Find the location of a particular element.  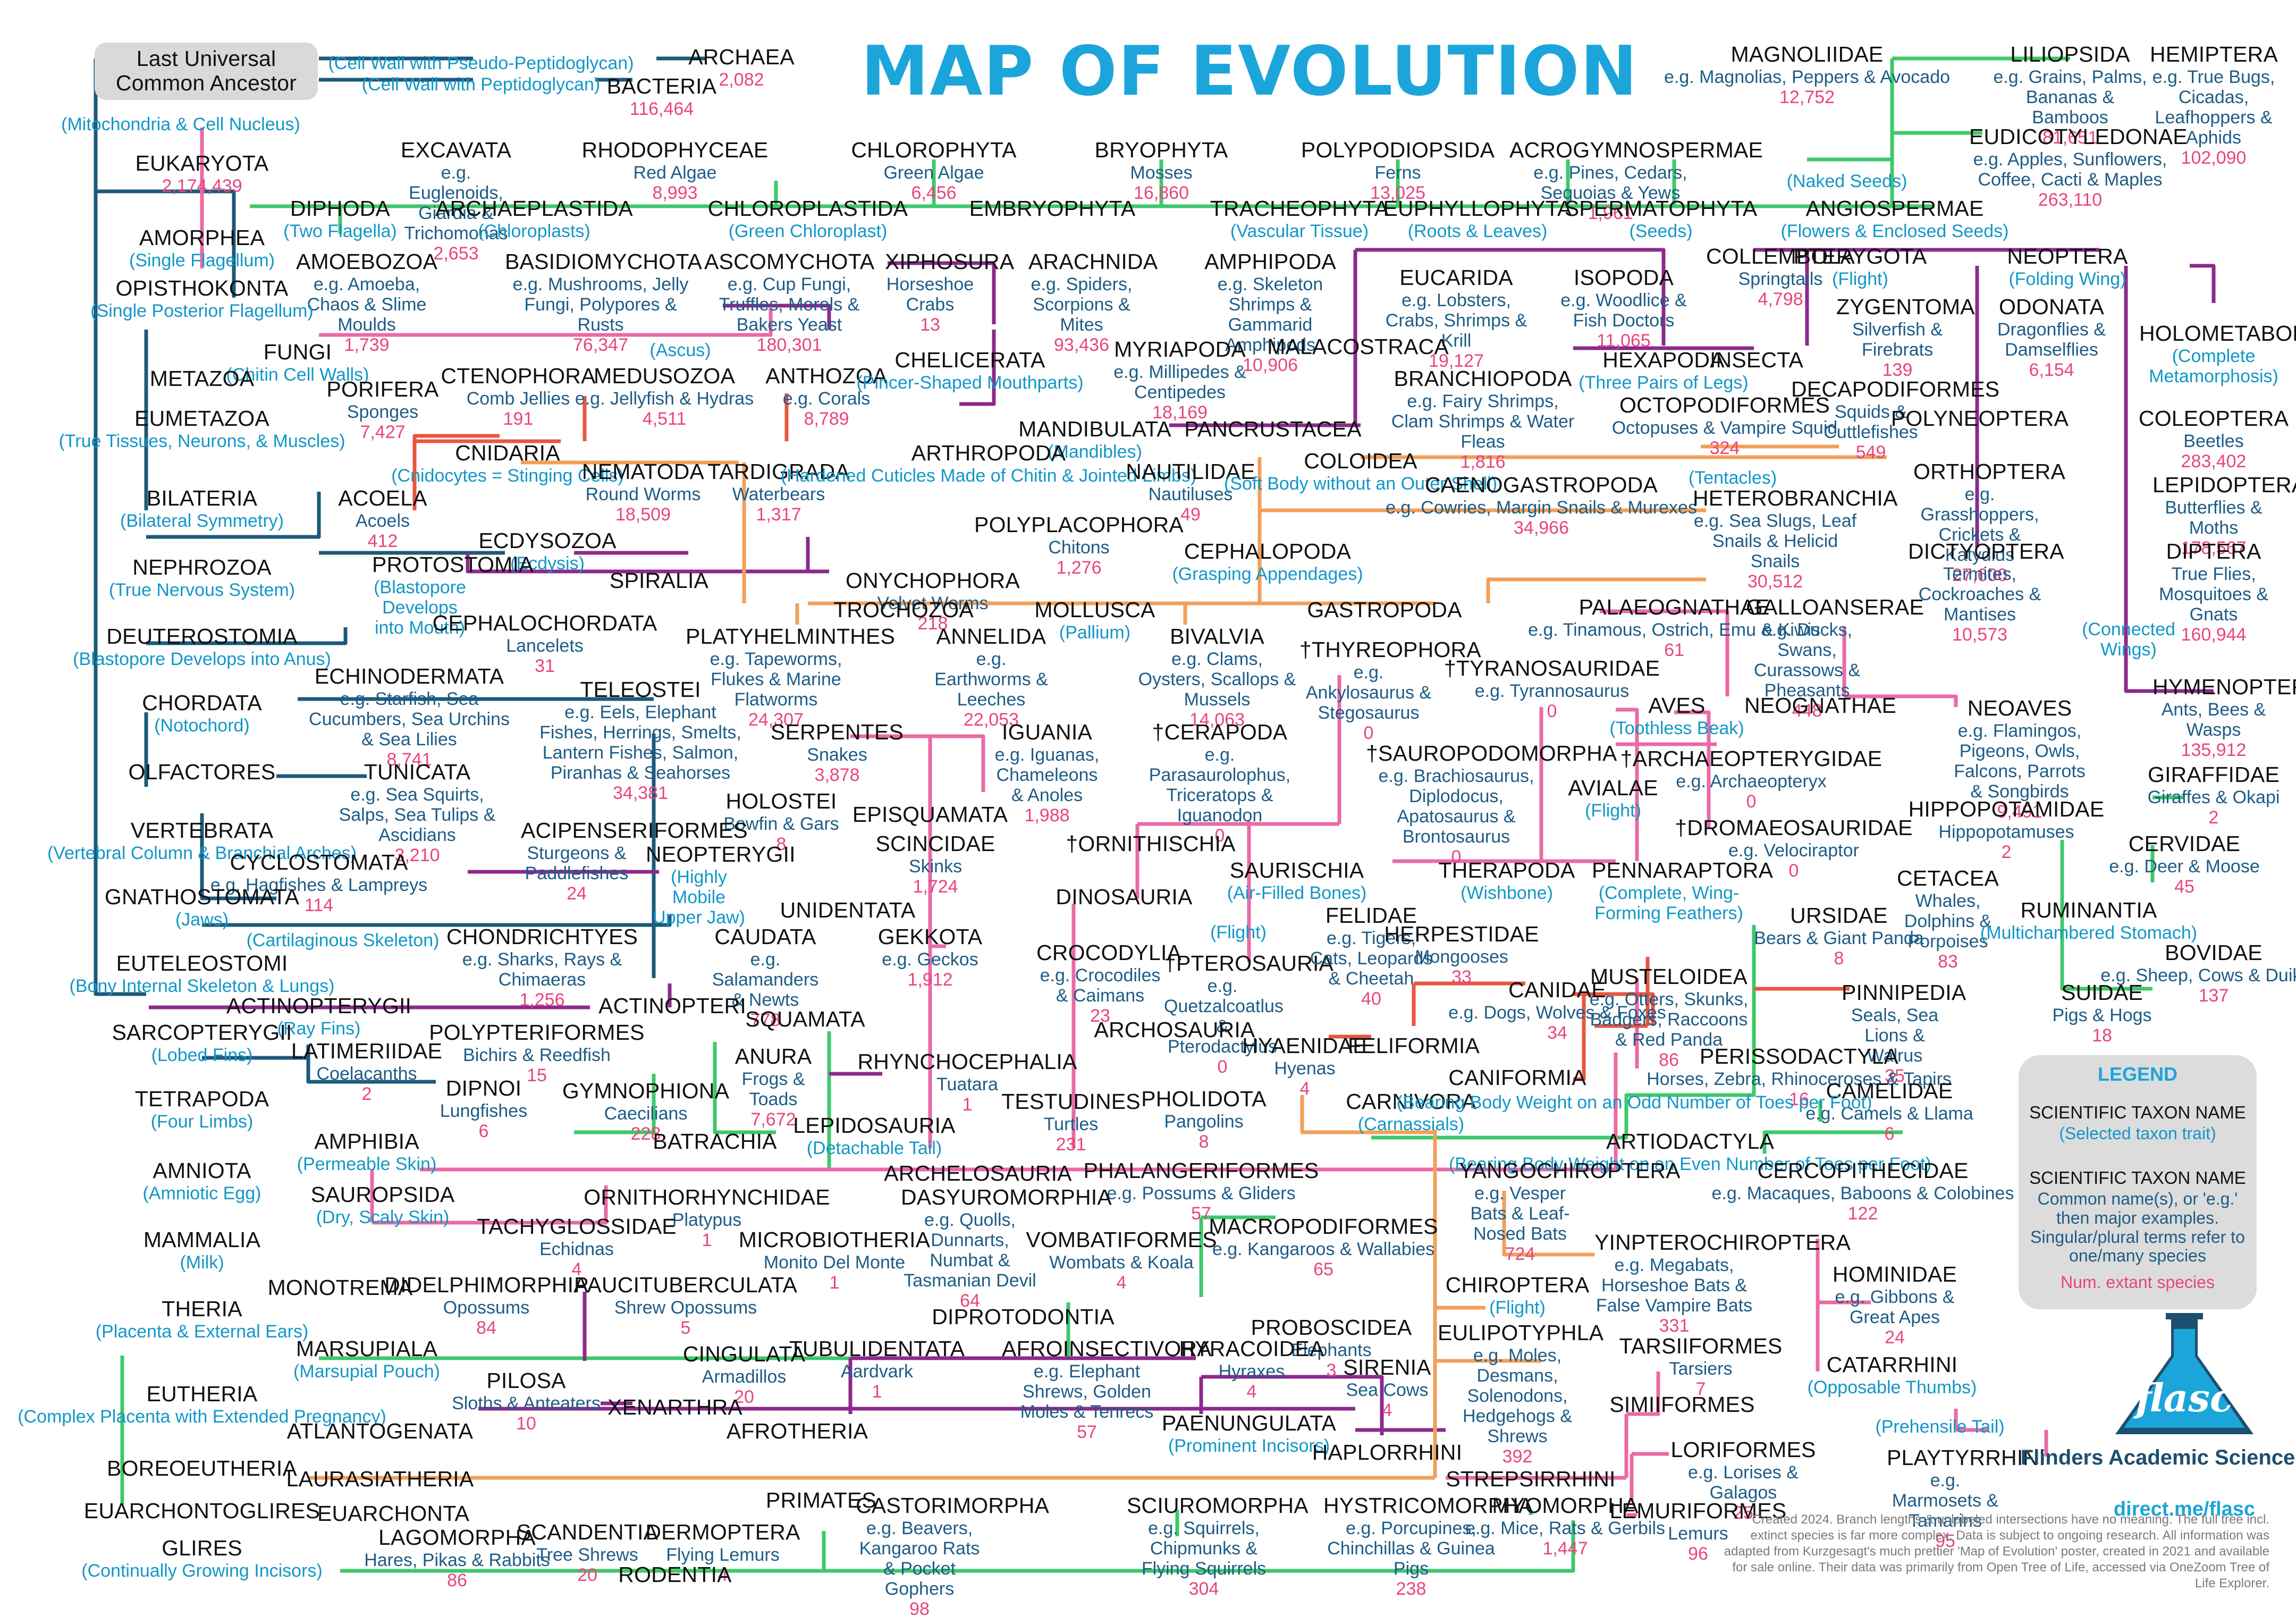

taxon-common-name: Hares, Pikas & Rabbits is located at coordinates (457, 1560).